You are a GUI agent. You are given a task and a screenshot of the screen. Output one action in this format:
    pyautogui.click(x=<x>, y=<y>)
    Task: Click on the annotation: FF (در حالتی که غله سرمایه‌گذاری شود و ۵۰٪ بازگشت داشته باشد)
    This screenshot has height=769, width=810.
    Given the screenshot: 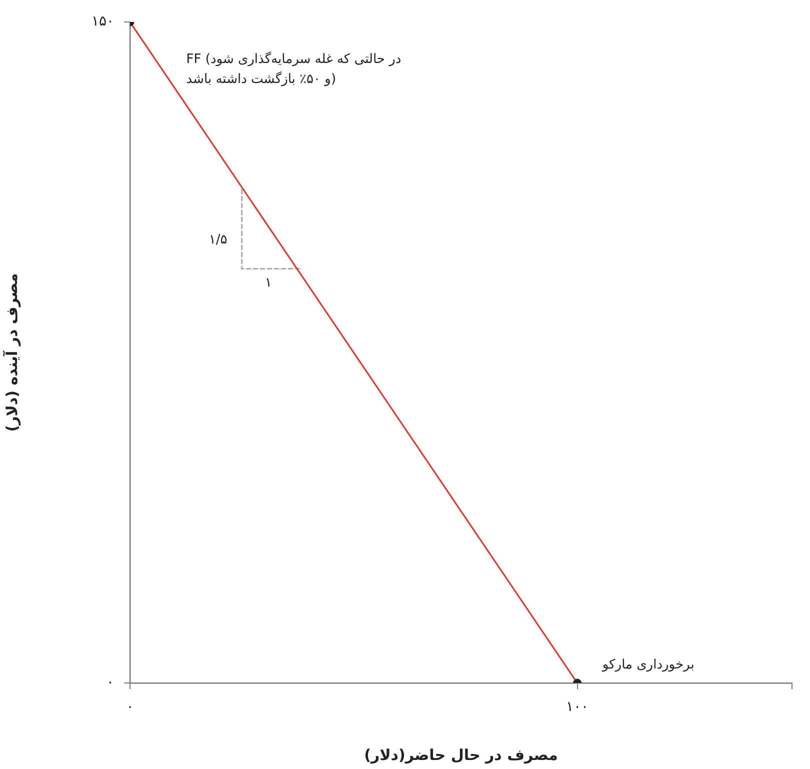 What is the action you would take?
    pyautogui.click(x=294, y=69)
    